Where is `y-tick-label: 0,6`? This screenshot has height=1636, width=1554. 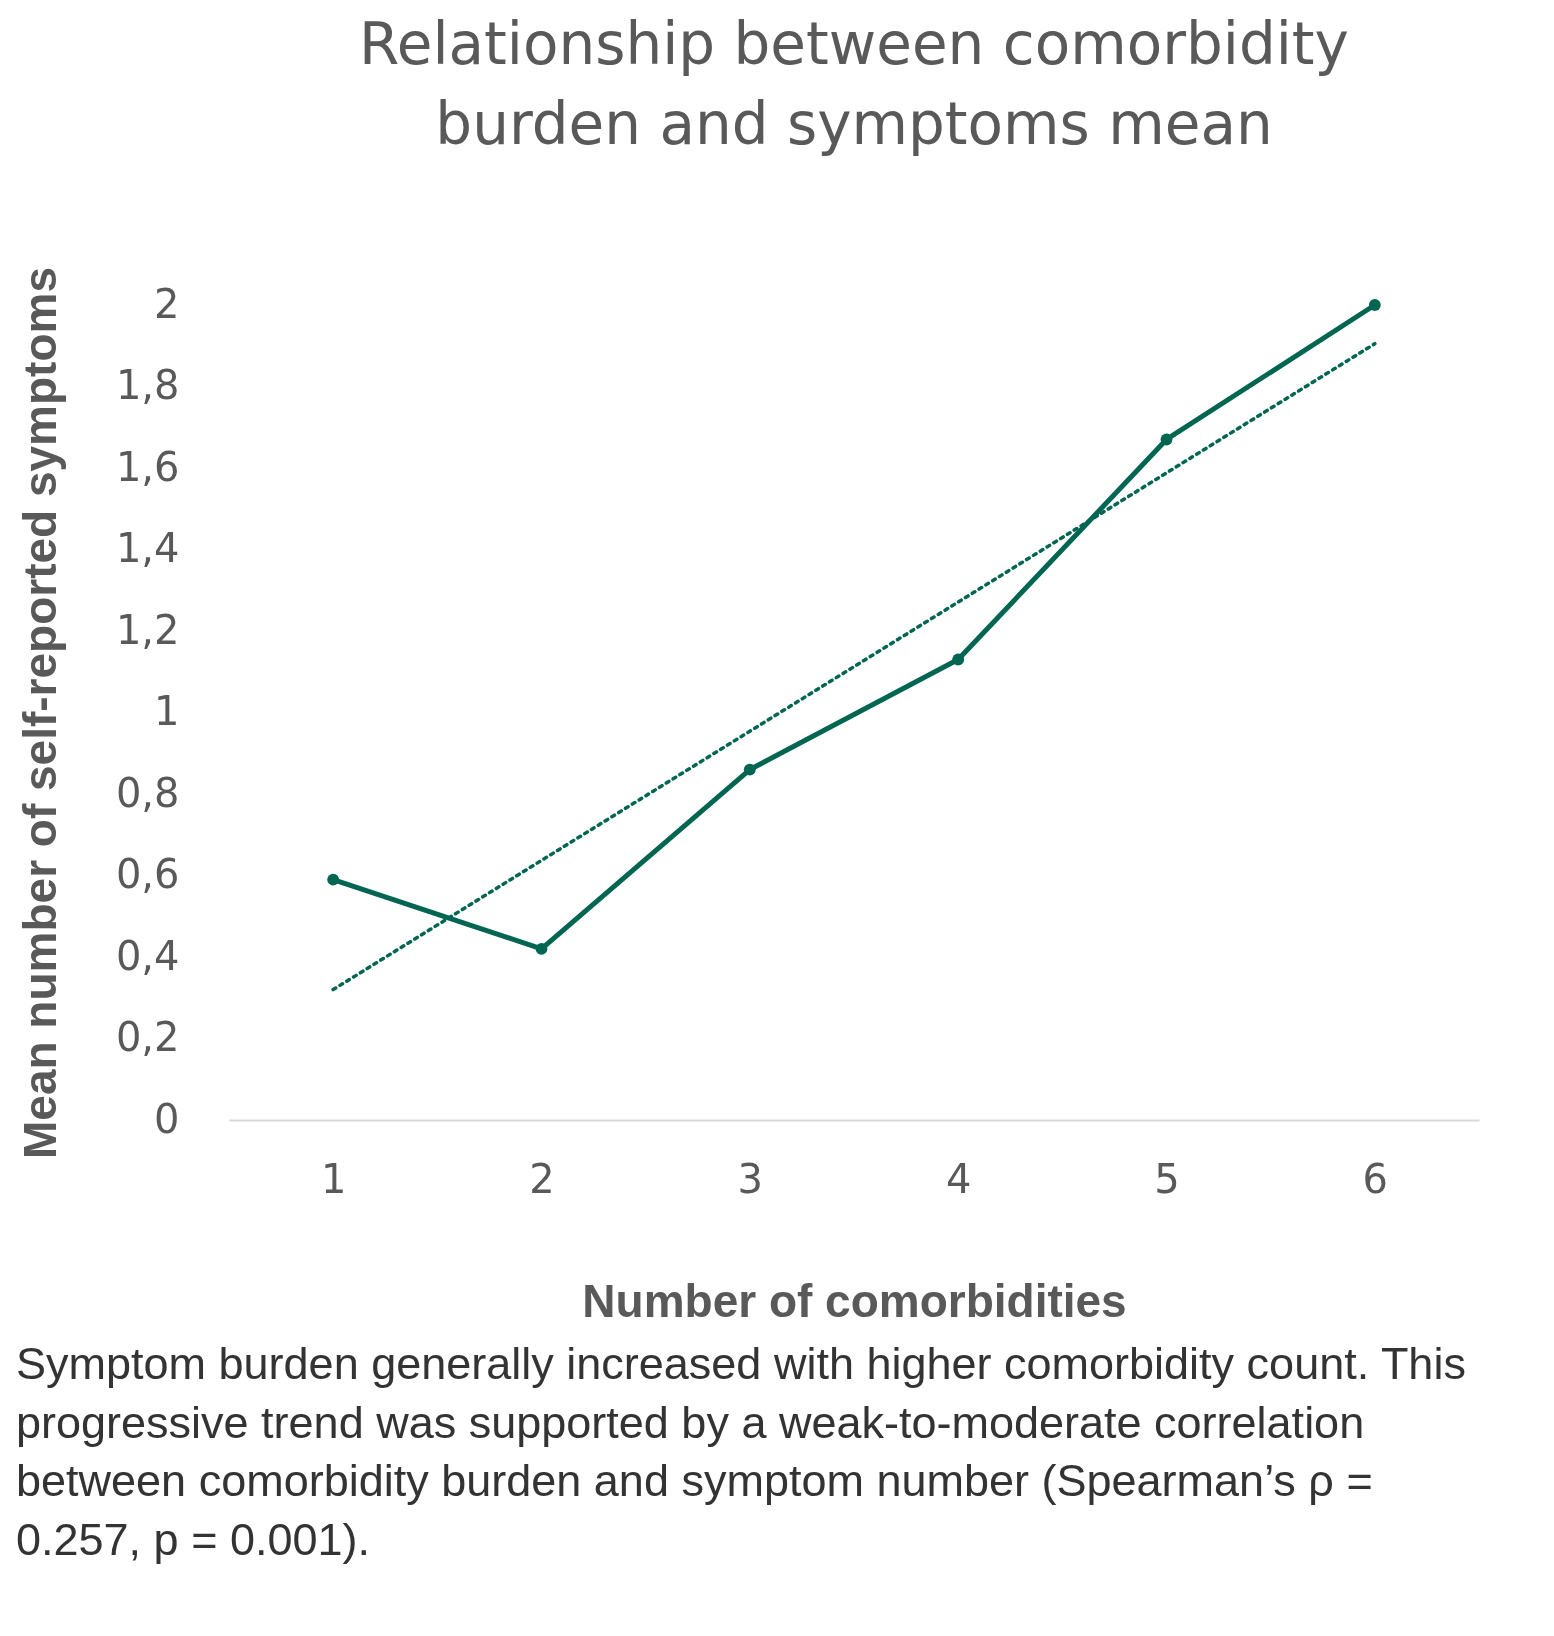
y-tick-label: 0,6 is located at coordinates (147, 874).